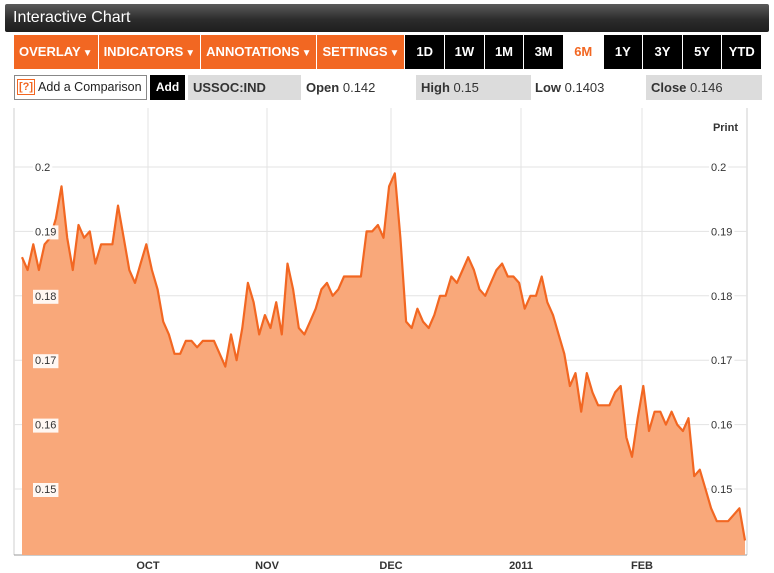 The height and width of the screenshot is (573, 774). Describe the element at coordinates (435, 87) in the screenshot. I see `high-label: High` at that location.